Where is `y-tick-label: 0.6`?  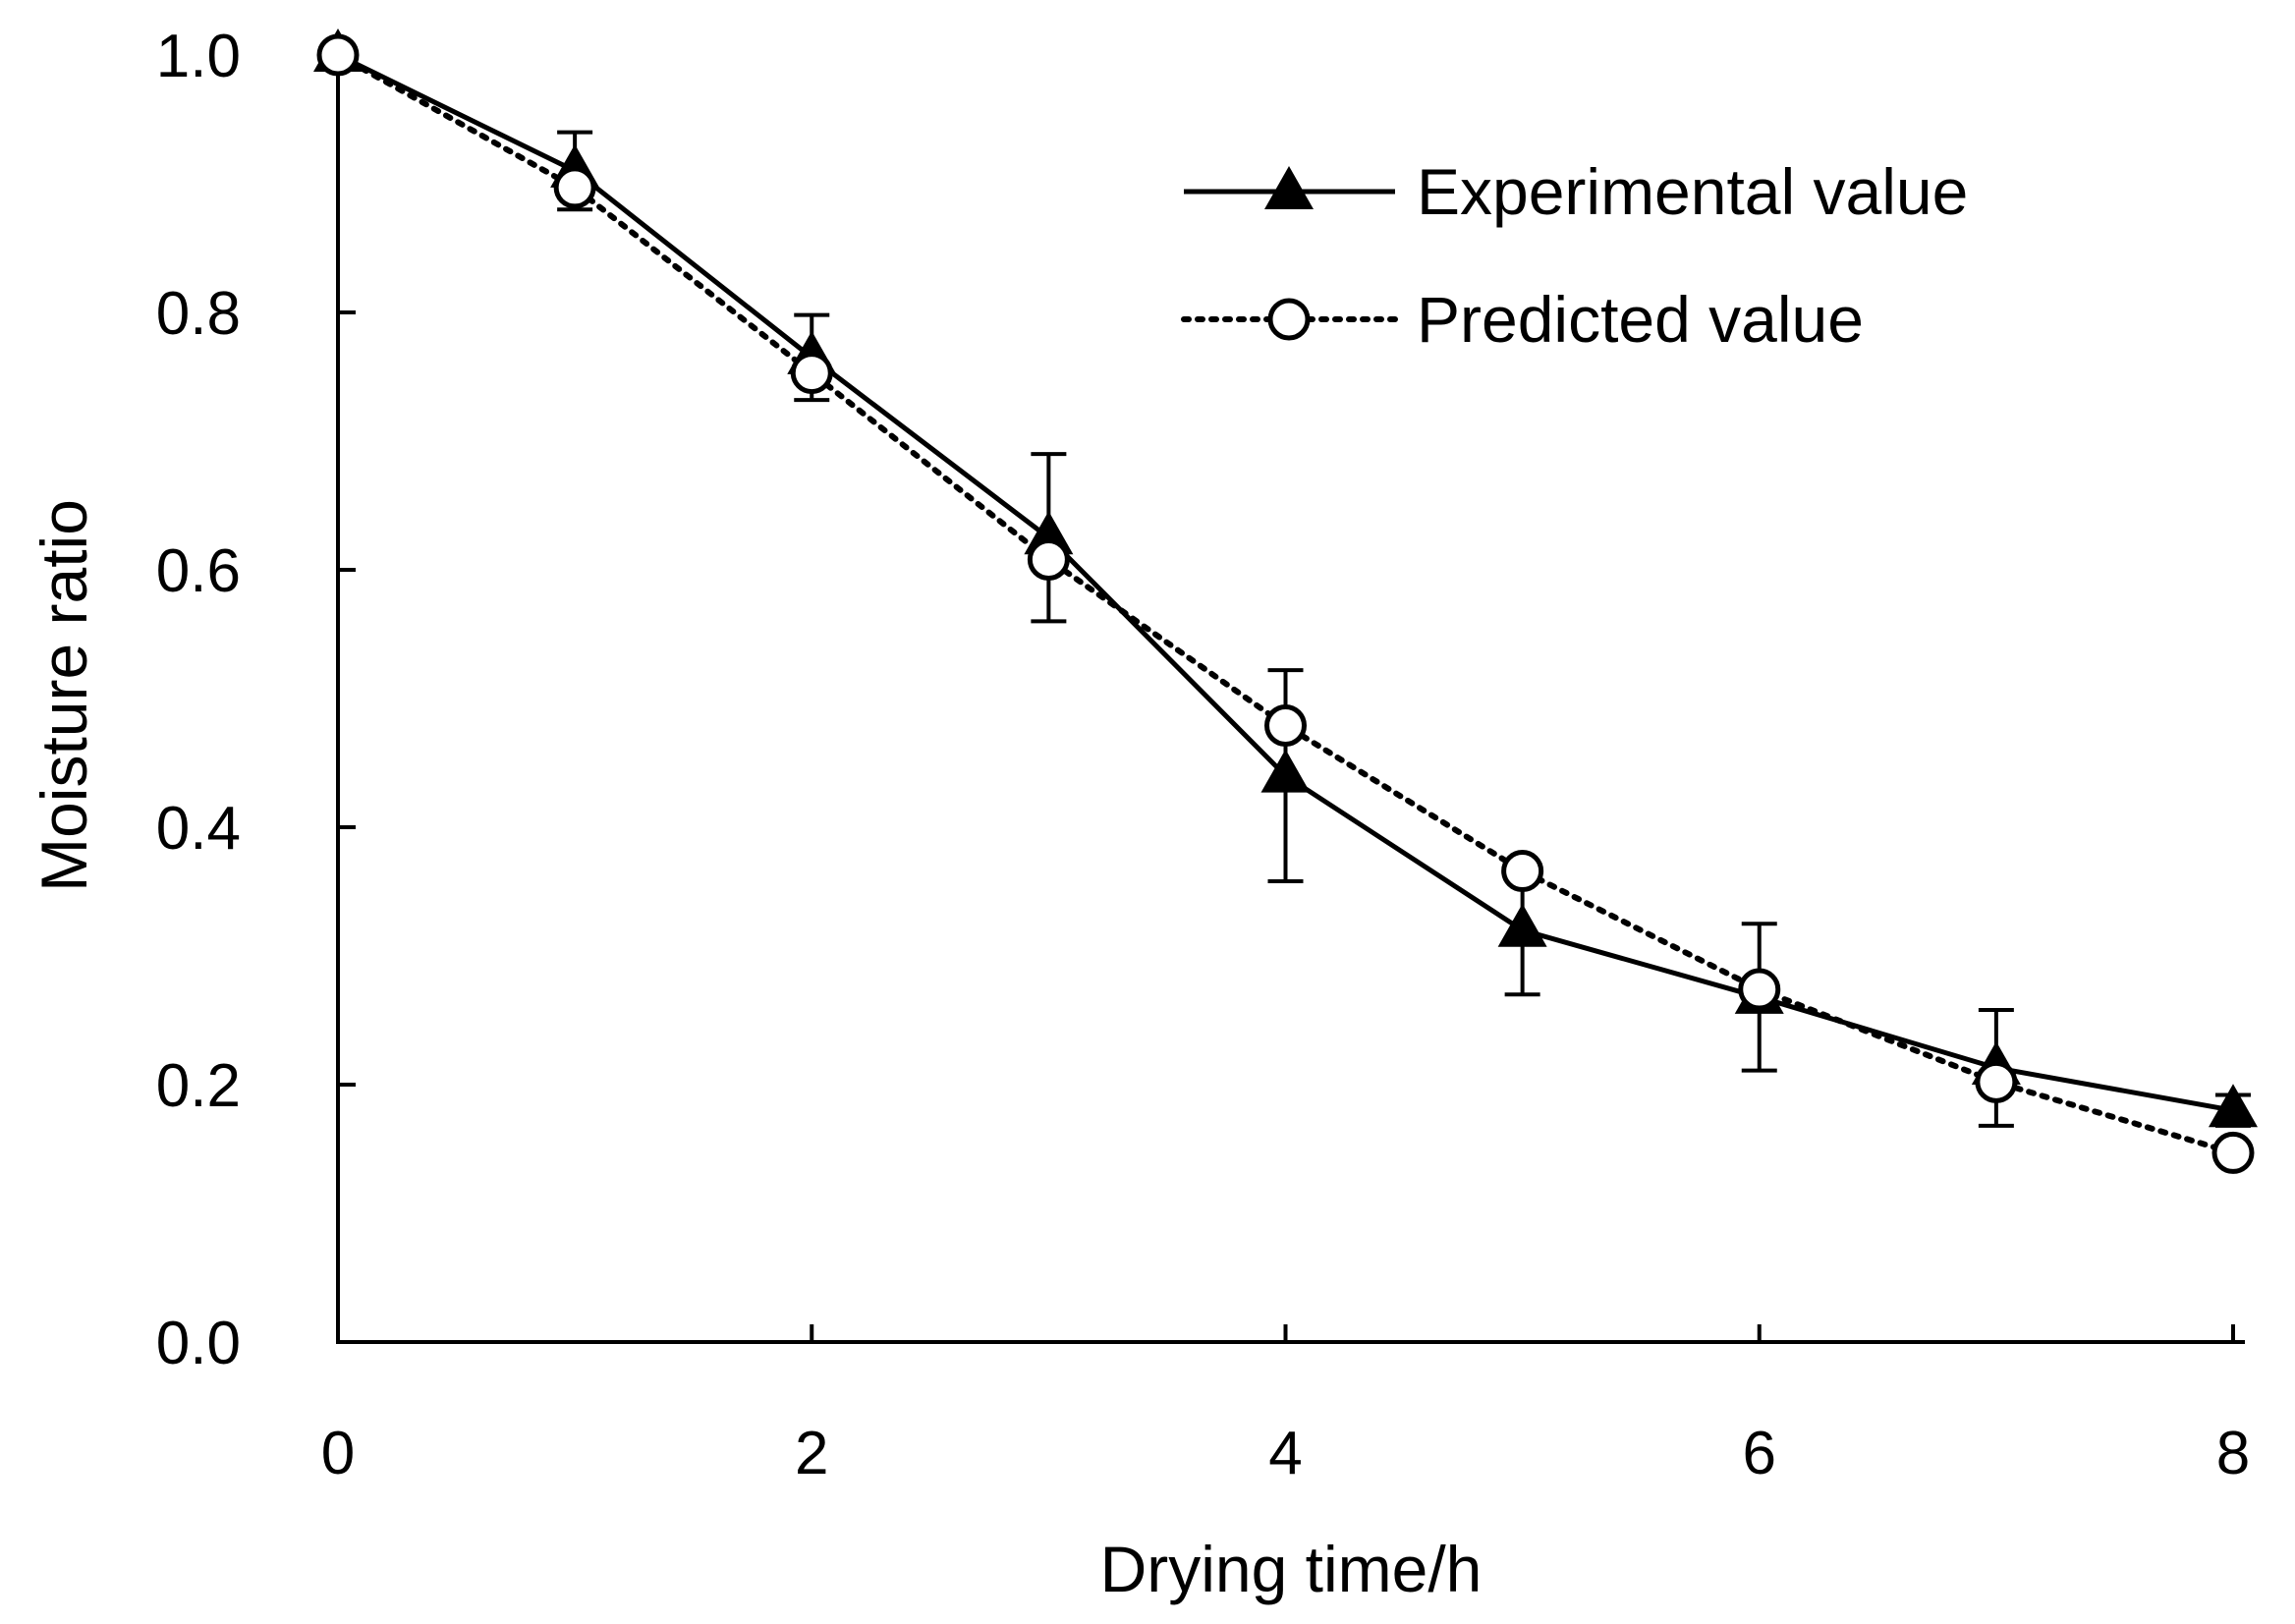 y-tick-label: 0.6 is located at coordinates (199, 571).